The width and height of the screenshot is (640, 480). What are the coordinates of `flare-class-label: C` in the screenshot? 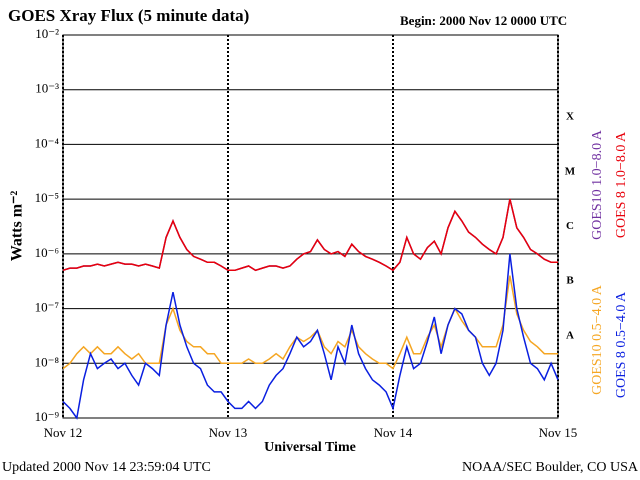 It's located at (570, 226).